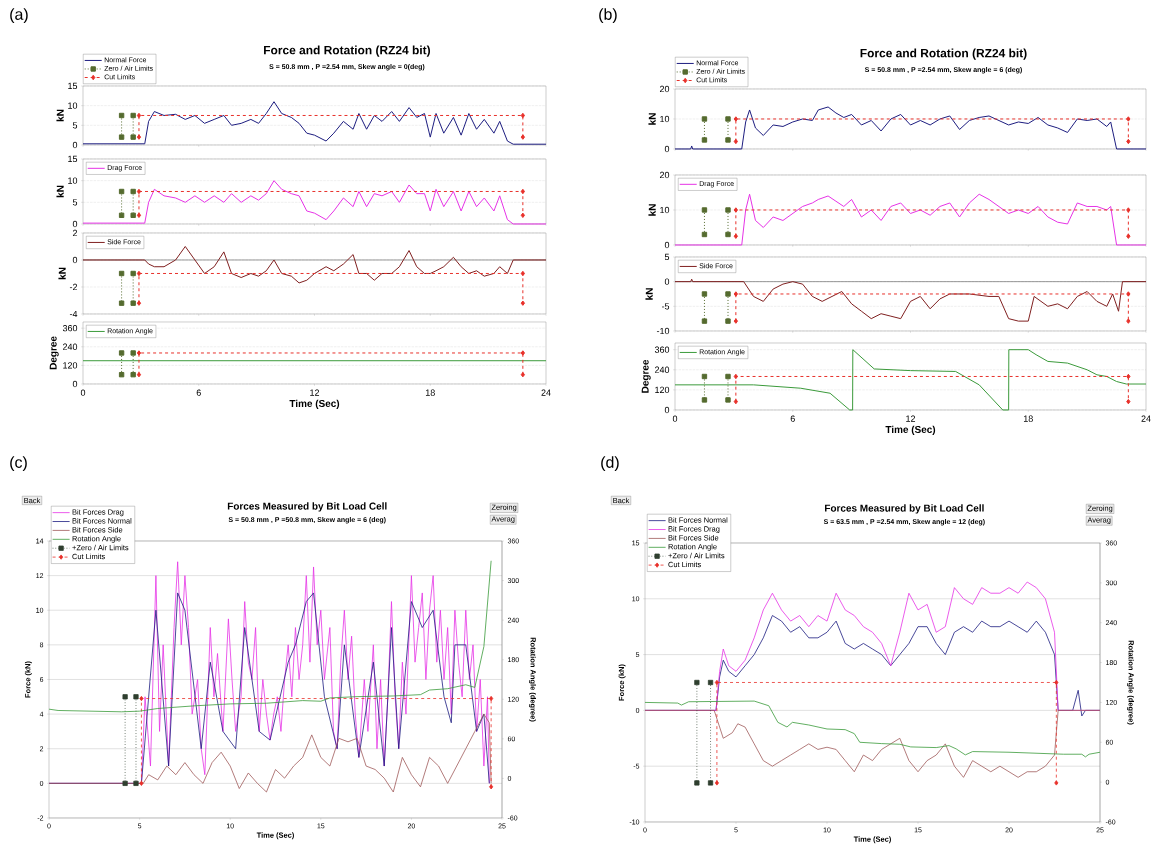 The height and width of the screenshot is (859, 1157). I want to click on text: (b), so click(608, 16).